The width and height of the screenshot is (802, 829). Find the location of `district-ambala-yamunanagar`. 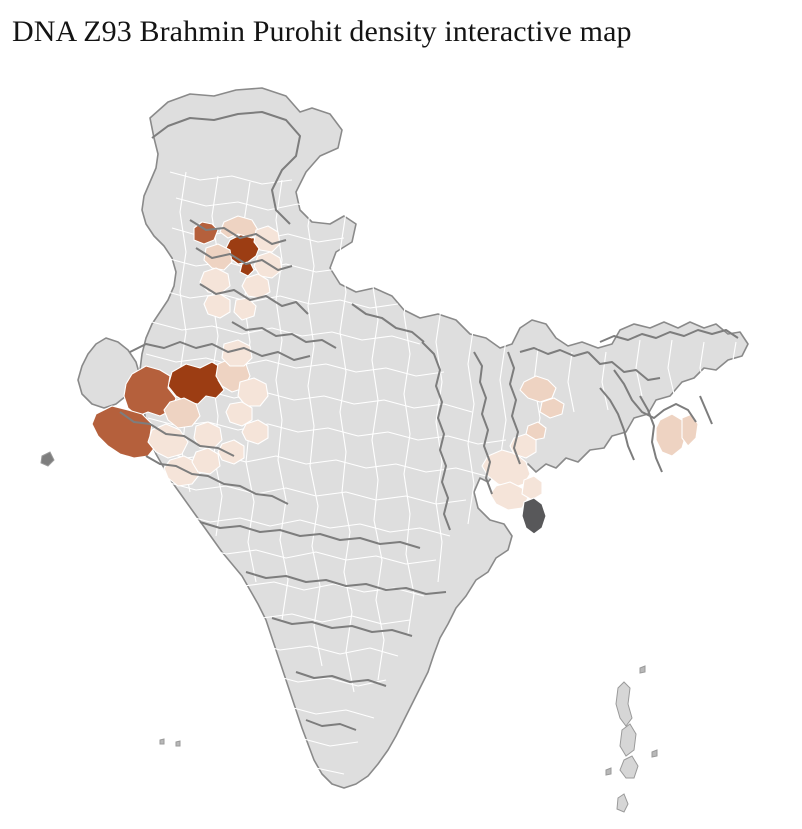

district-ambala-yamunanagar is located at coordinates (256, 286).